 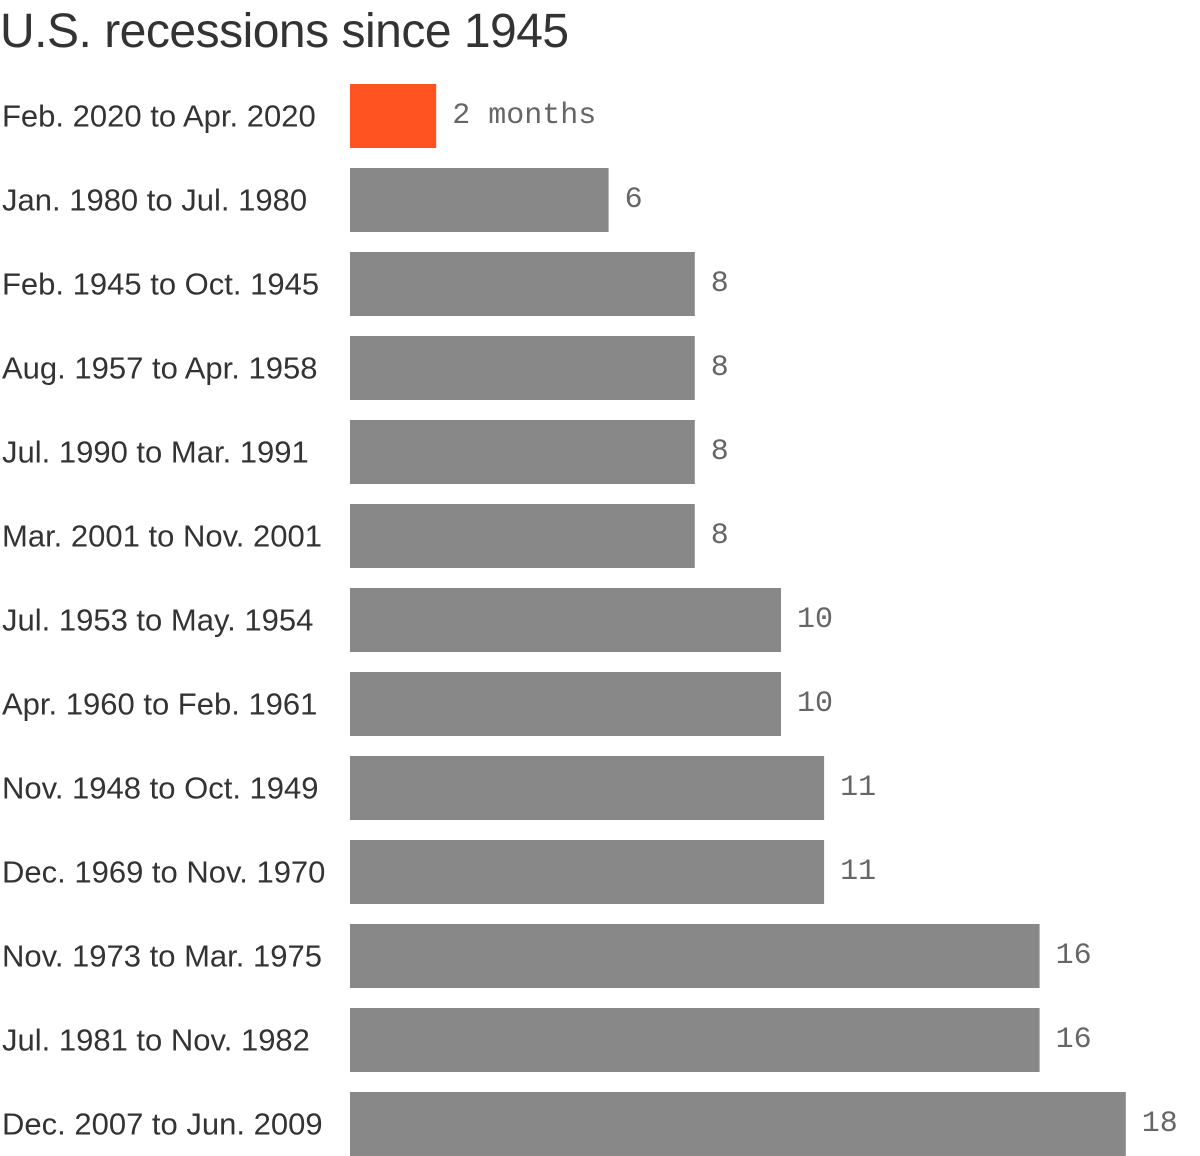 I want to click on category-label: Nov. 1973 to Mar. 1975, so click(x=162, y=956).